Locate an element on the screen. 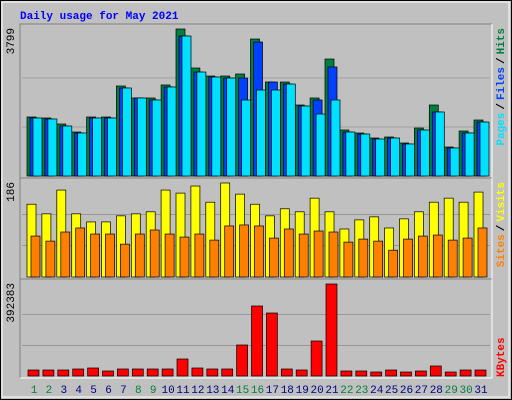  y-tick-label: 186 is located at coordinates (12, 192).